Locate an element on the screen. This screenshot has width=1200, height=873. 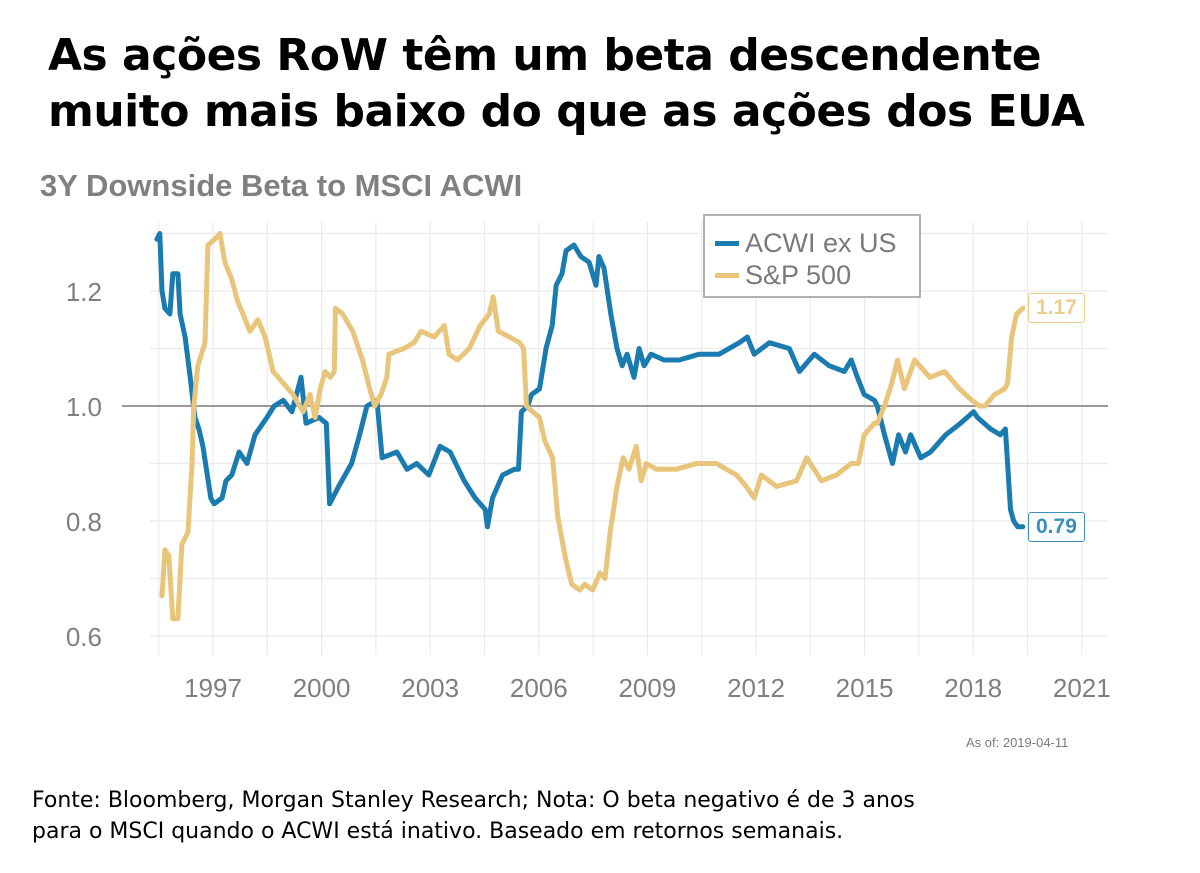
legend-item-acwi-ex-us: ACWI ex US is located at coordinates (806, 243).